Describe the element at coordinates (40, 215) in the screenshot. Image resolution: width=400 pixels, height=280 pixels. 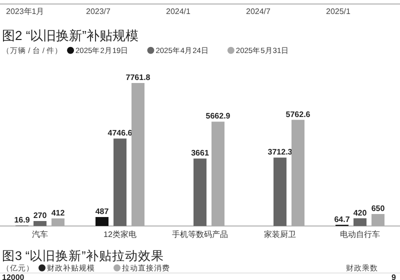
I see `data-label: 270` at that location.